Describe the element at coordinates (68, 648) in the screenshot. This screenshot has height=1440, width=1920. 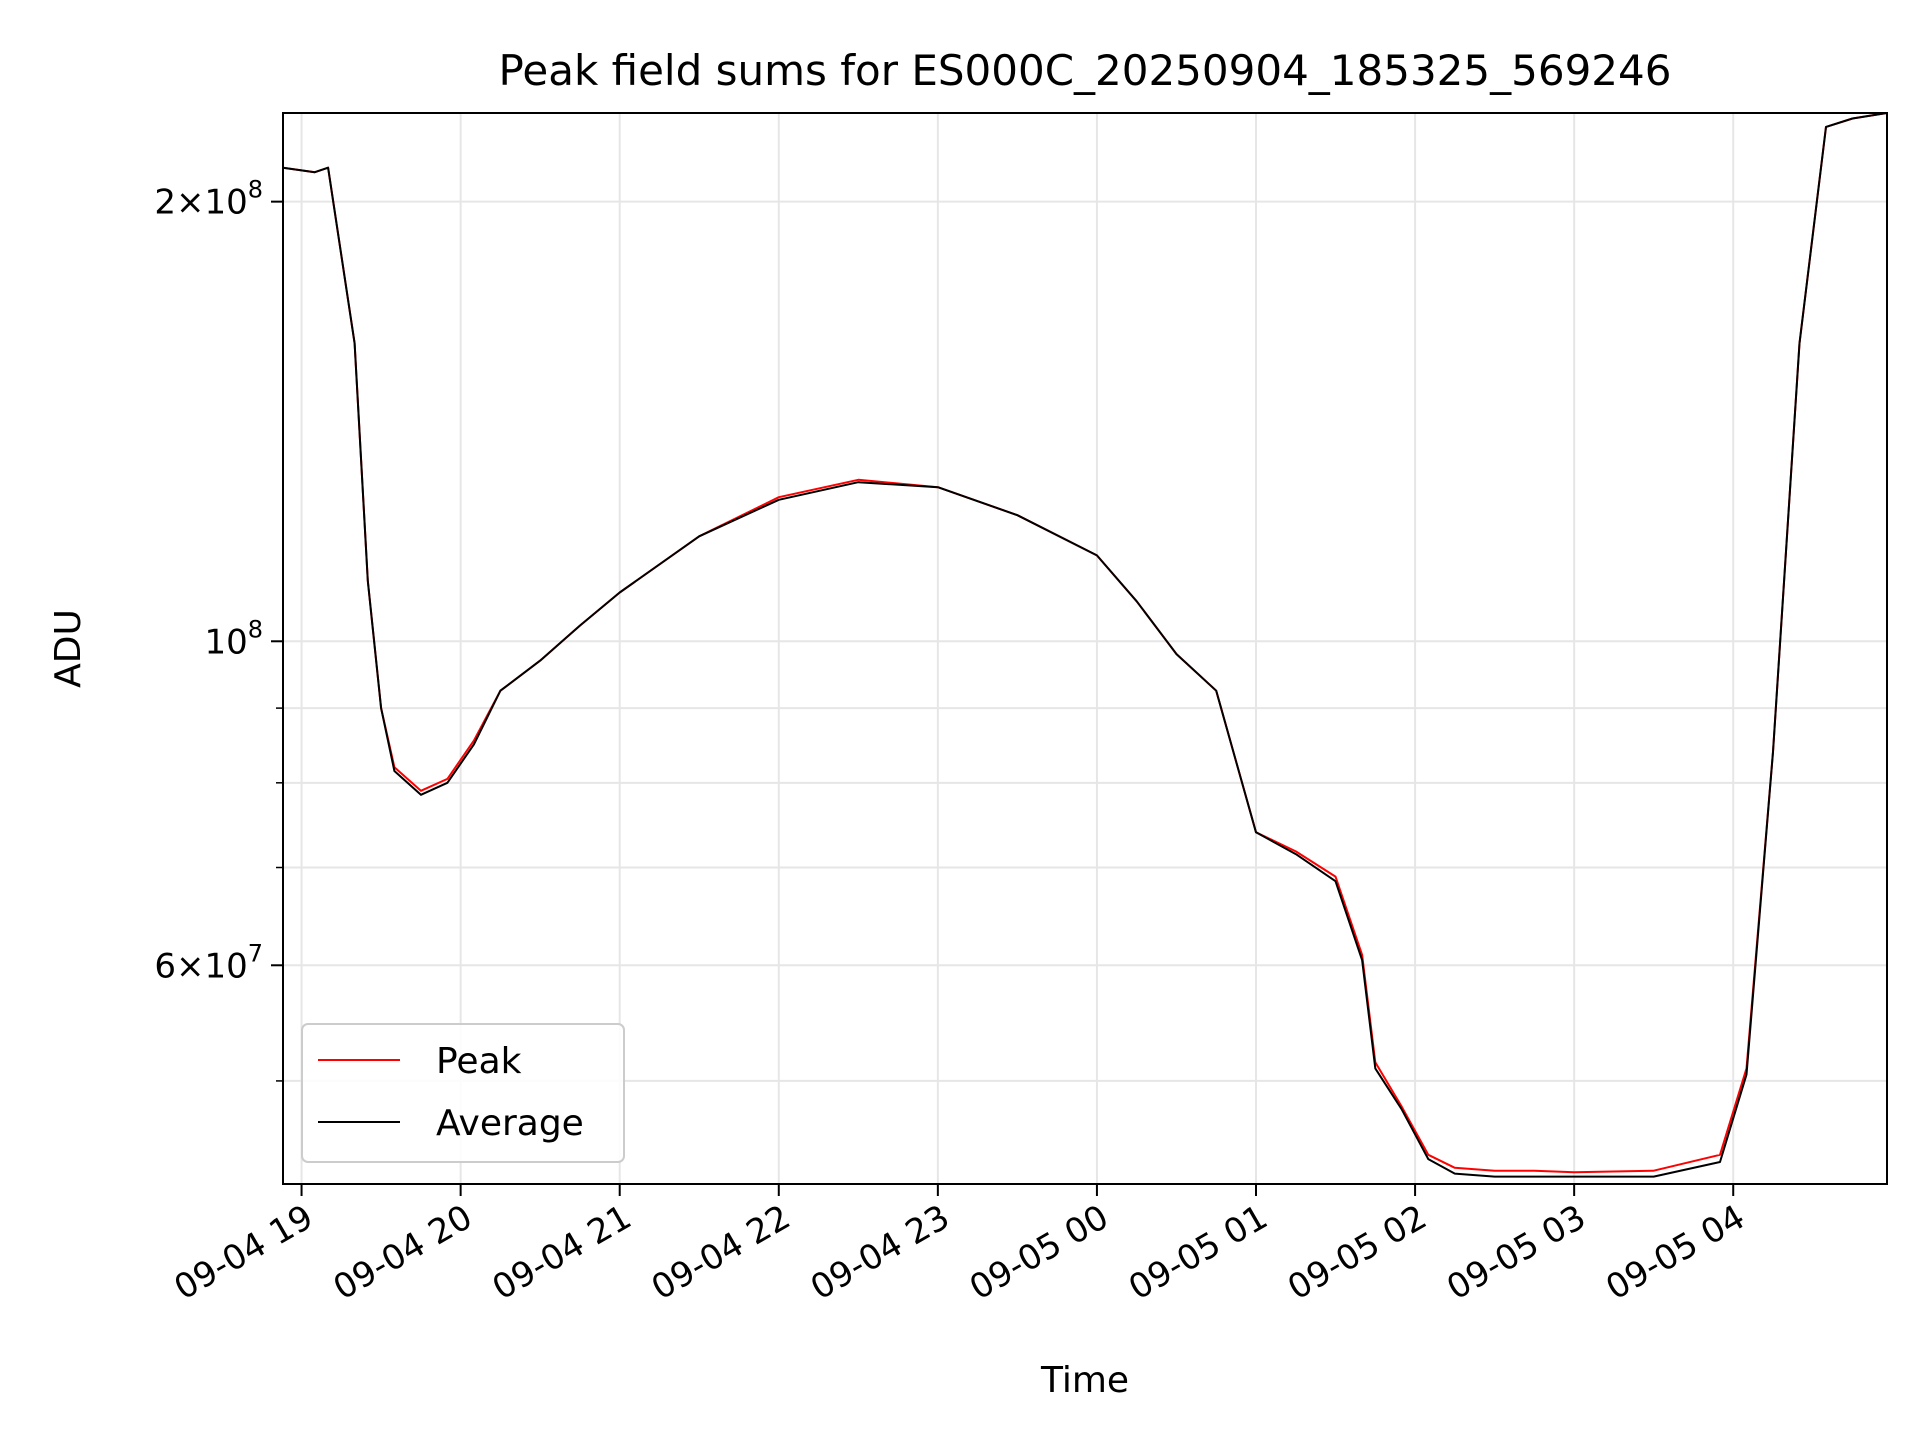
I see `y-axis-label: ADU` at that location.